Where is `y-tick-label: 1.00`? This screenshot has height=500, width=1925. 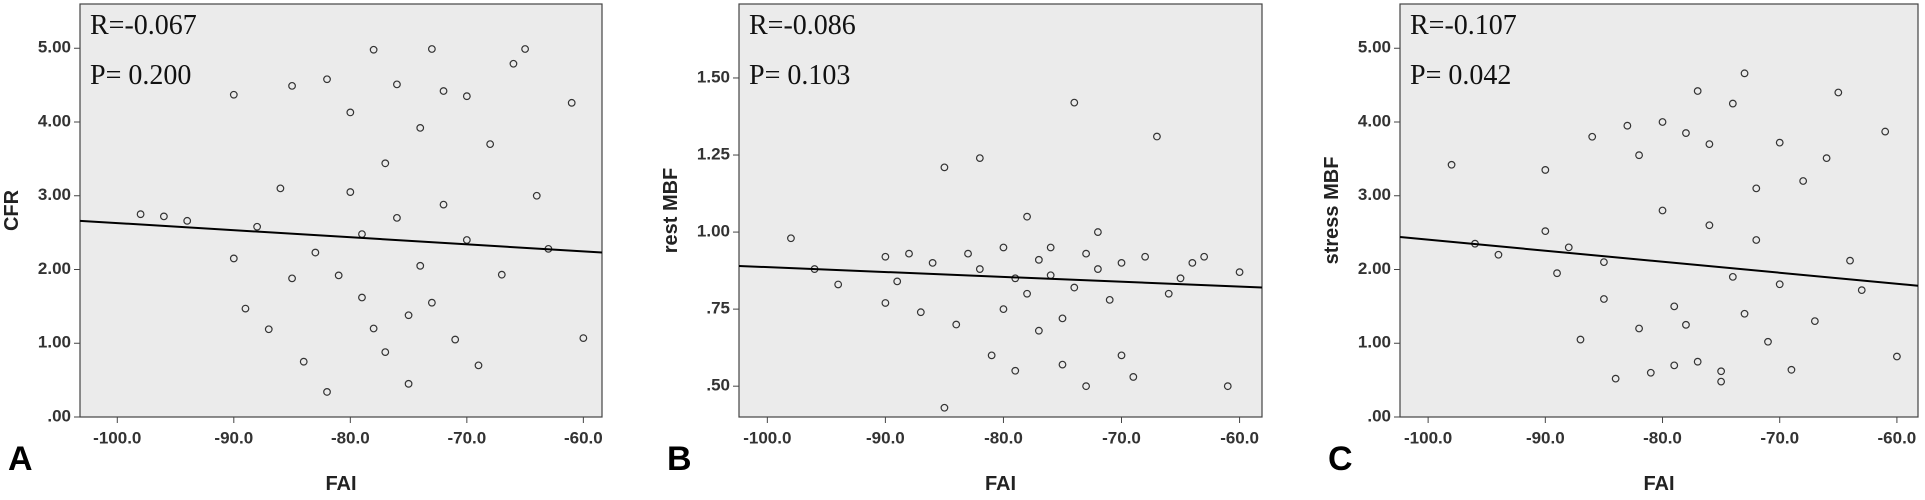
y-tick-label: 1.00 is located at coordinates (713, 231).